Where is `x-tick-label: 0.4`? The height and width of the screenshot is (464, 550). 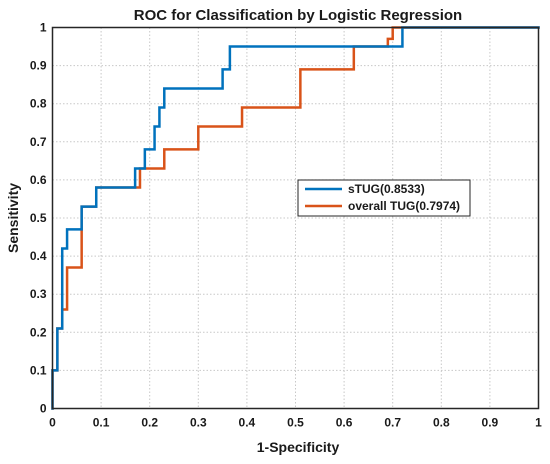
x-tick-label: 0.4 is located at coordinates (247, 423).